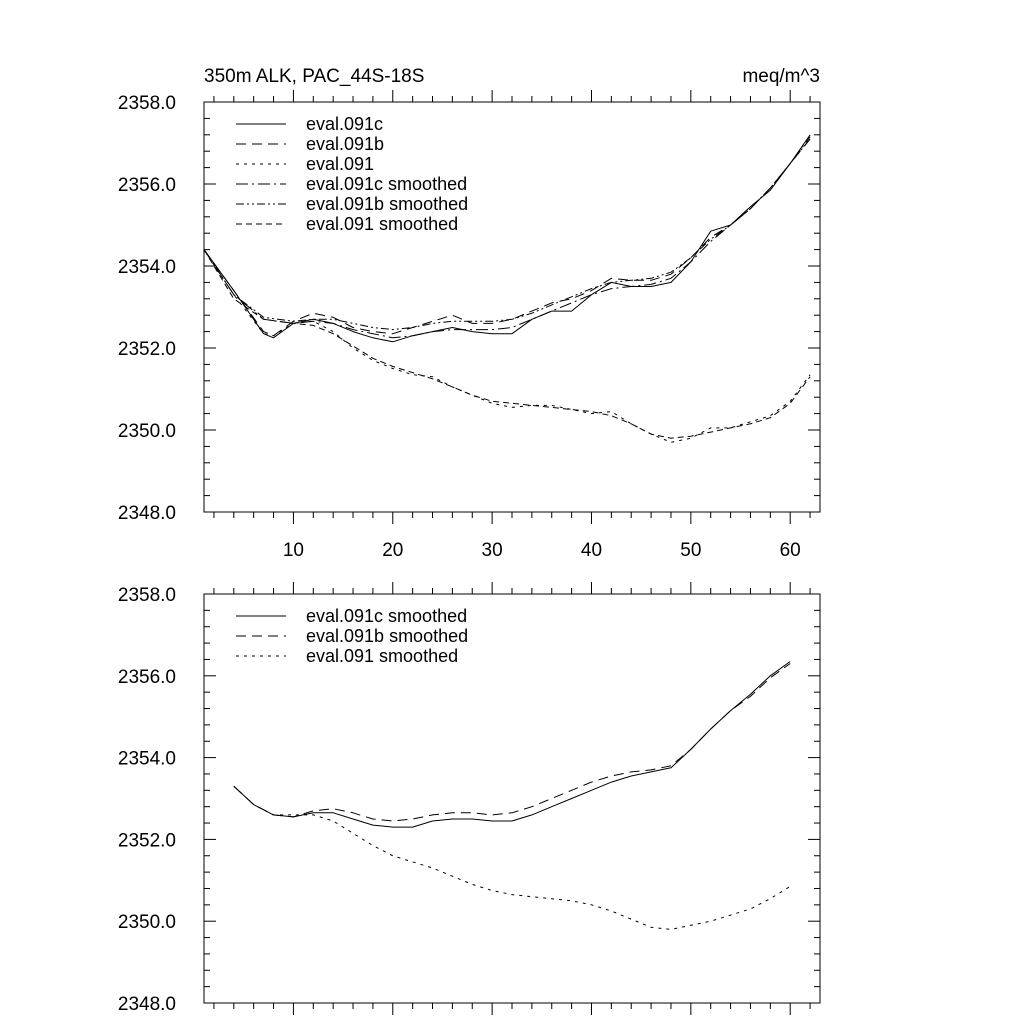  What do you see at coordinates (345, 144) in the screenshot?
I see `legend-label: eval.091b` at bounding box center [345, 144].